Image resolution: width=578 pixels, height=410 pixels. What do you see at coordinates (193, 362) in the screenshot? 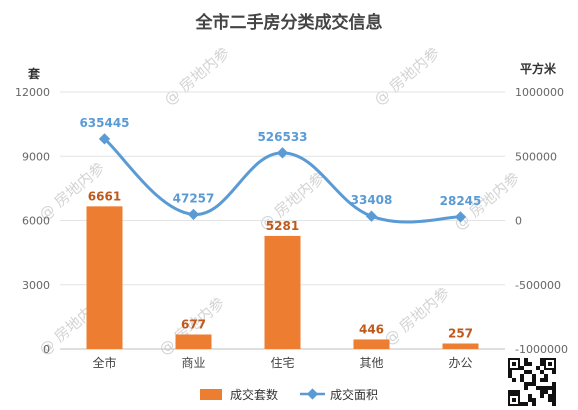
I see `category-label: 商业` at bounding box center [193, 362].